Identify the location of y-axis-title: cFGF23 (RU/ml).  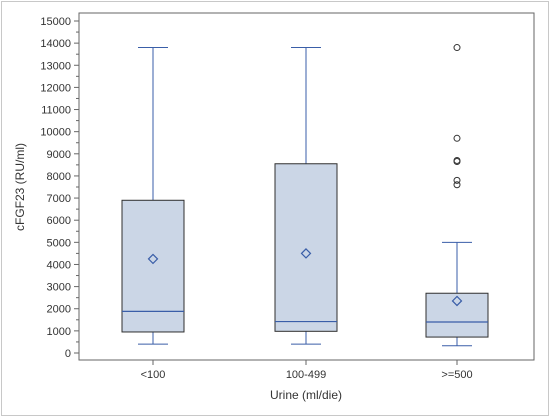
(20, 187).